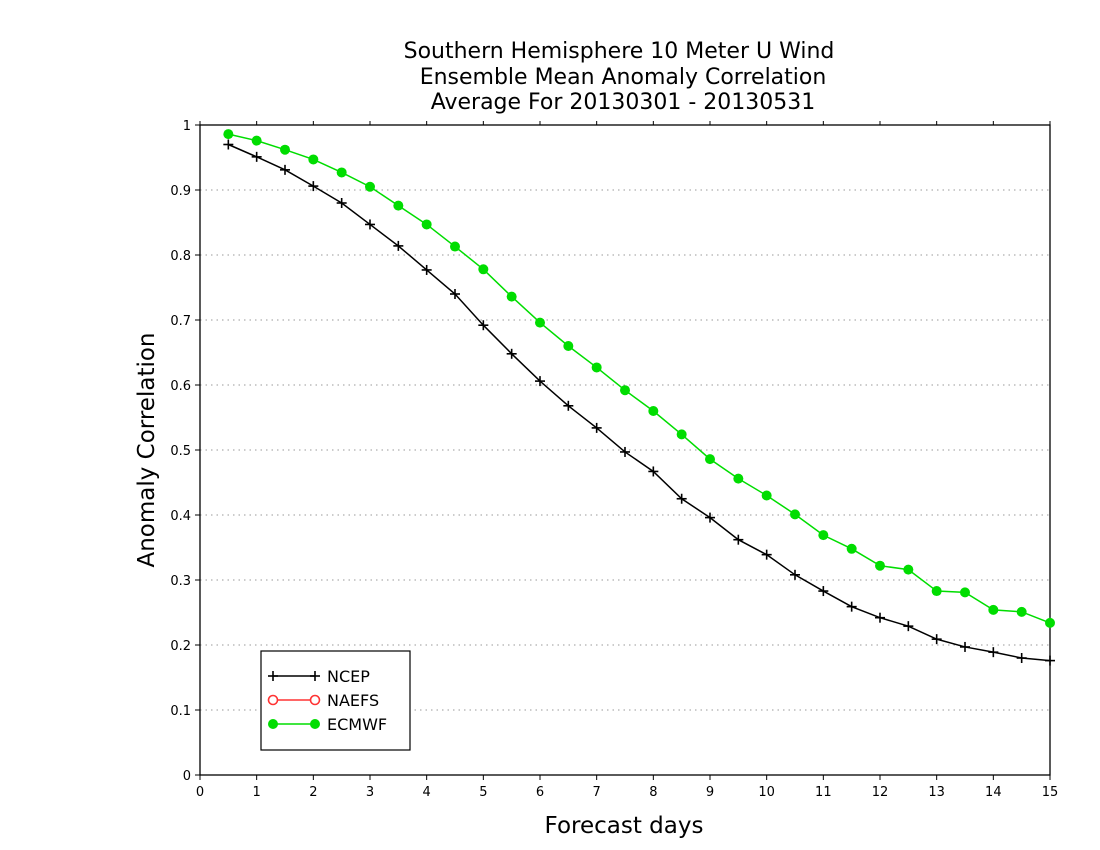 This screenshot has height=850, width=1100. What do you see at coordinates (180, 386) in the screenshot?
I see `y-tick-label: 0.6` at bounding box center [180, 386].